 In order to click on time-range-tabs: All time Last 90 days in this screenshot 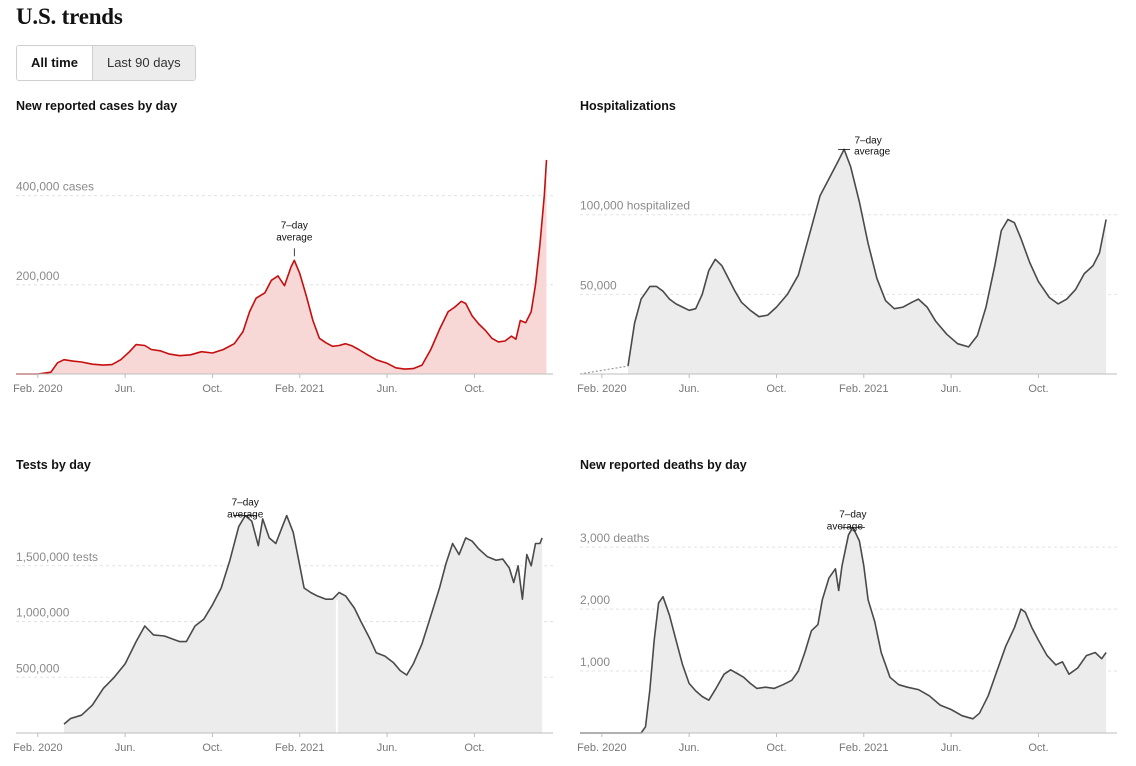, I will do `click(106, 63)`.